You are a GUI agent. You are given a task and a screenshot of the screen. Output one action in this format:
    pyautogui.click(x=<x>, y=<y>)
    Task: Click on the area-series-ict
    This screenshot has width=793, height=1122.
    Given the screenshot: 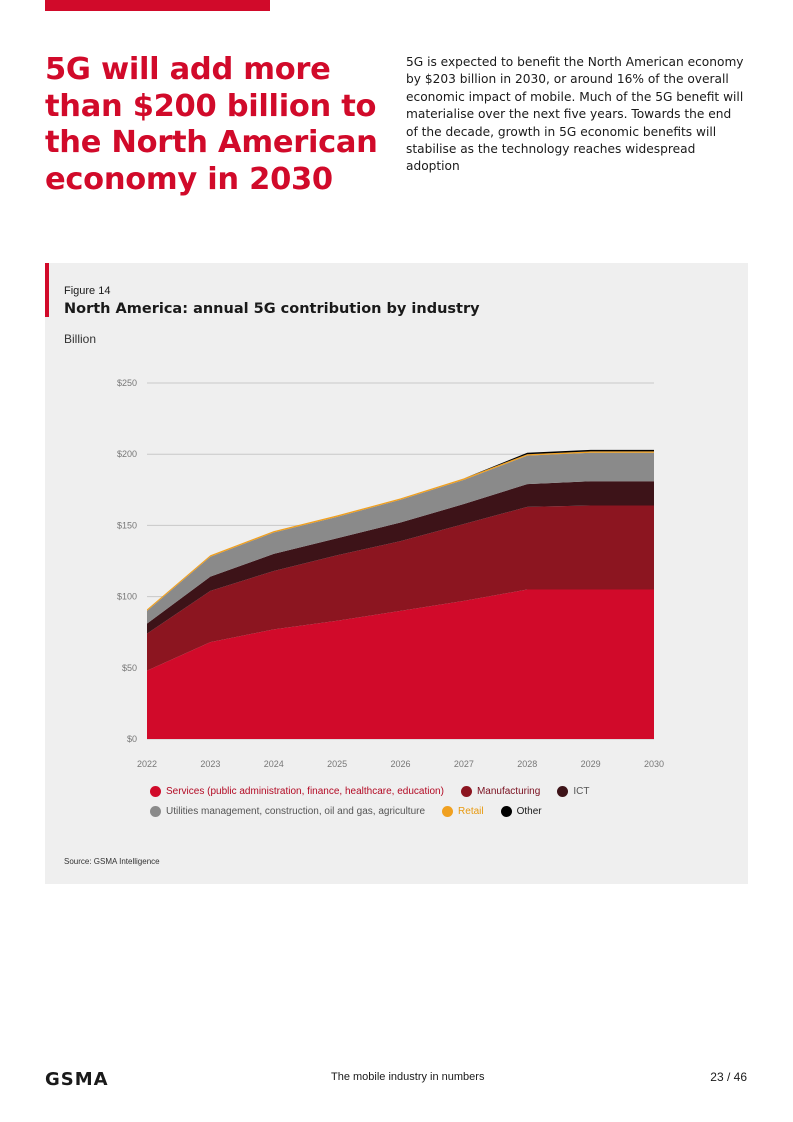 What is the action you would take?
    pyautogui.click(x=400, y=557)
    